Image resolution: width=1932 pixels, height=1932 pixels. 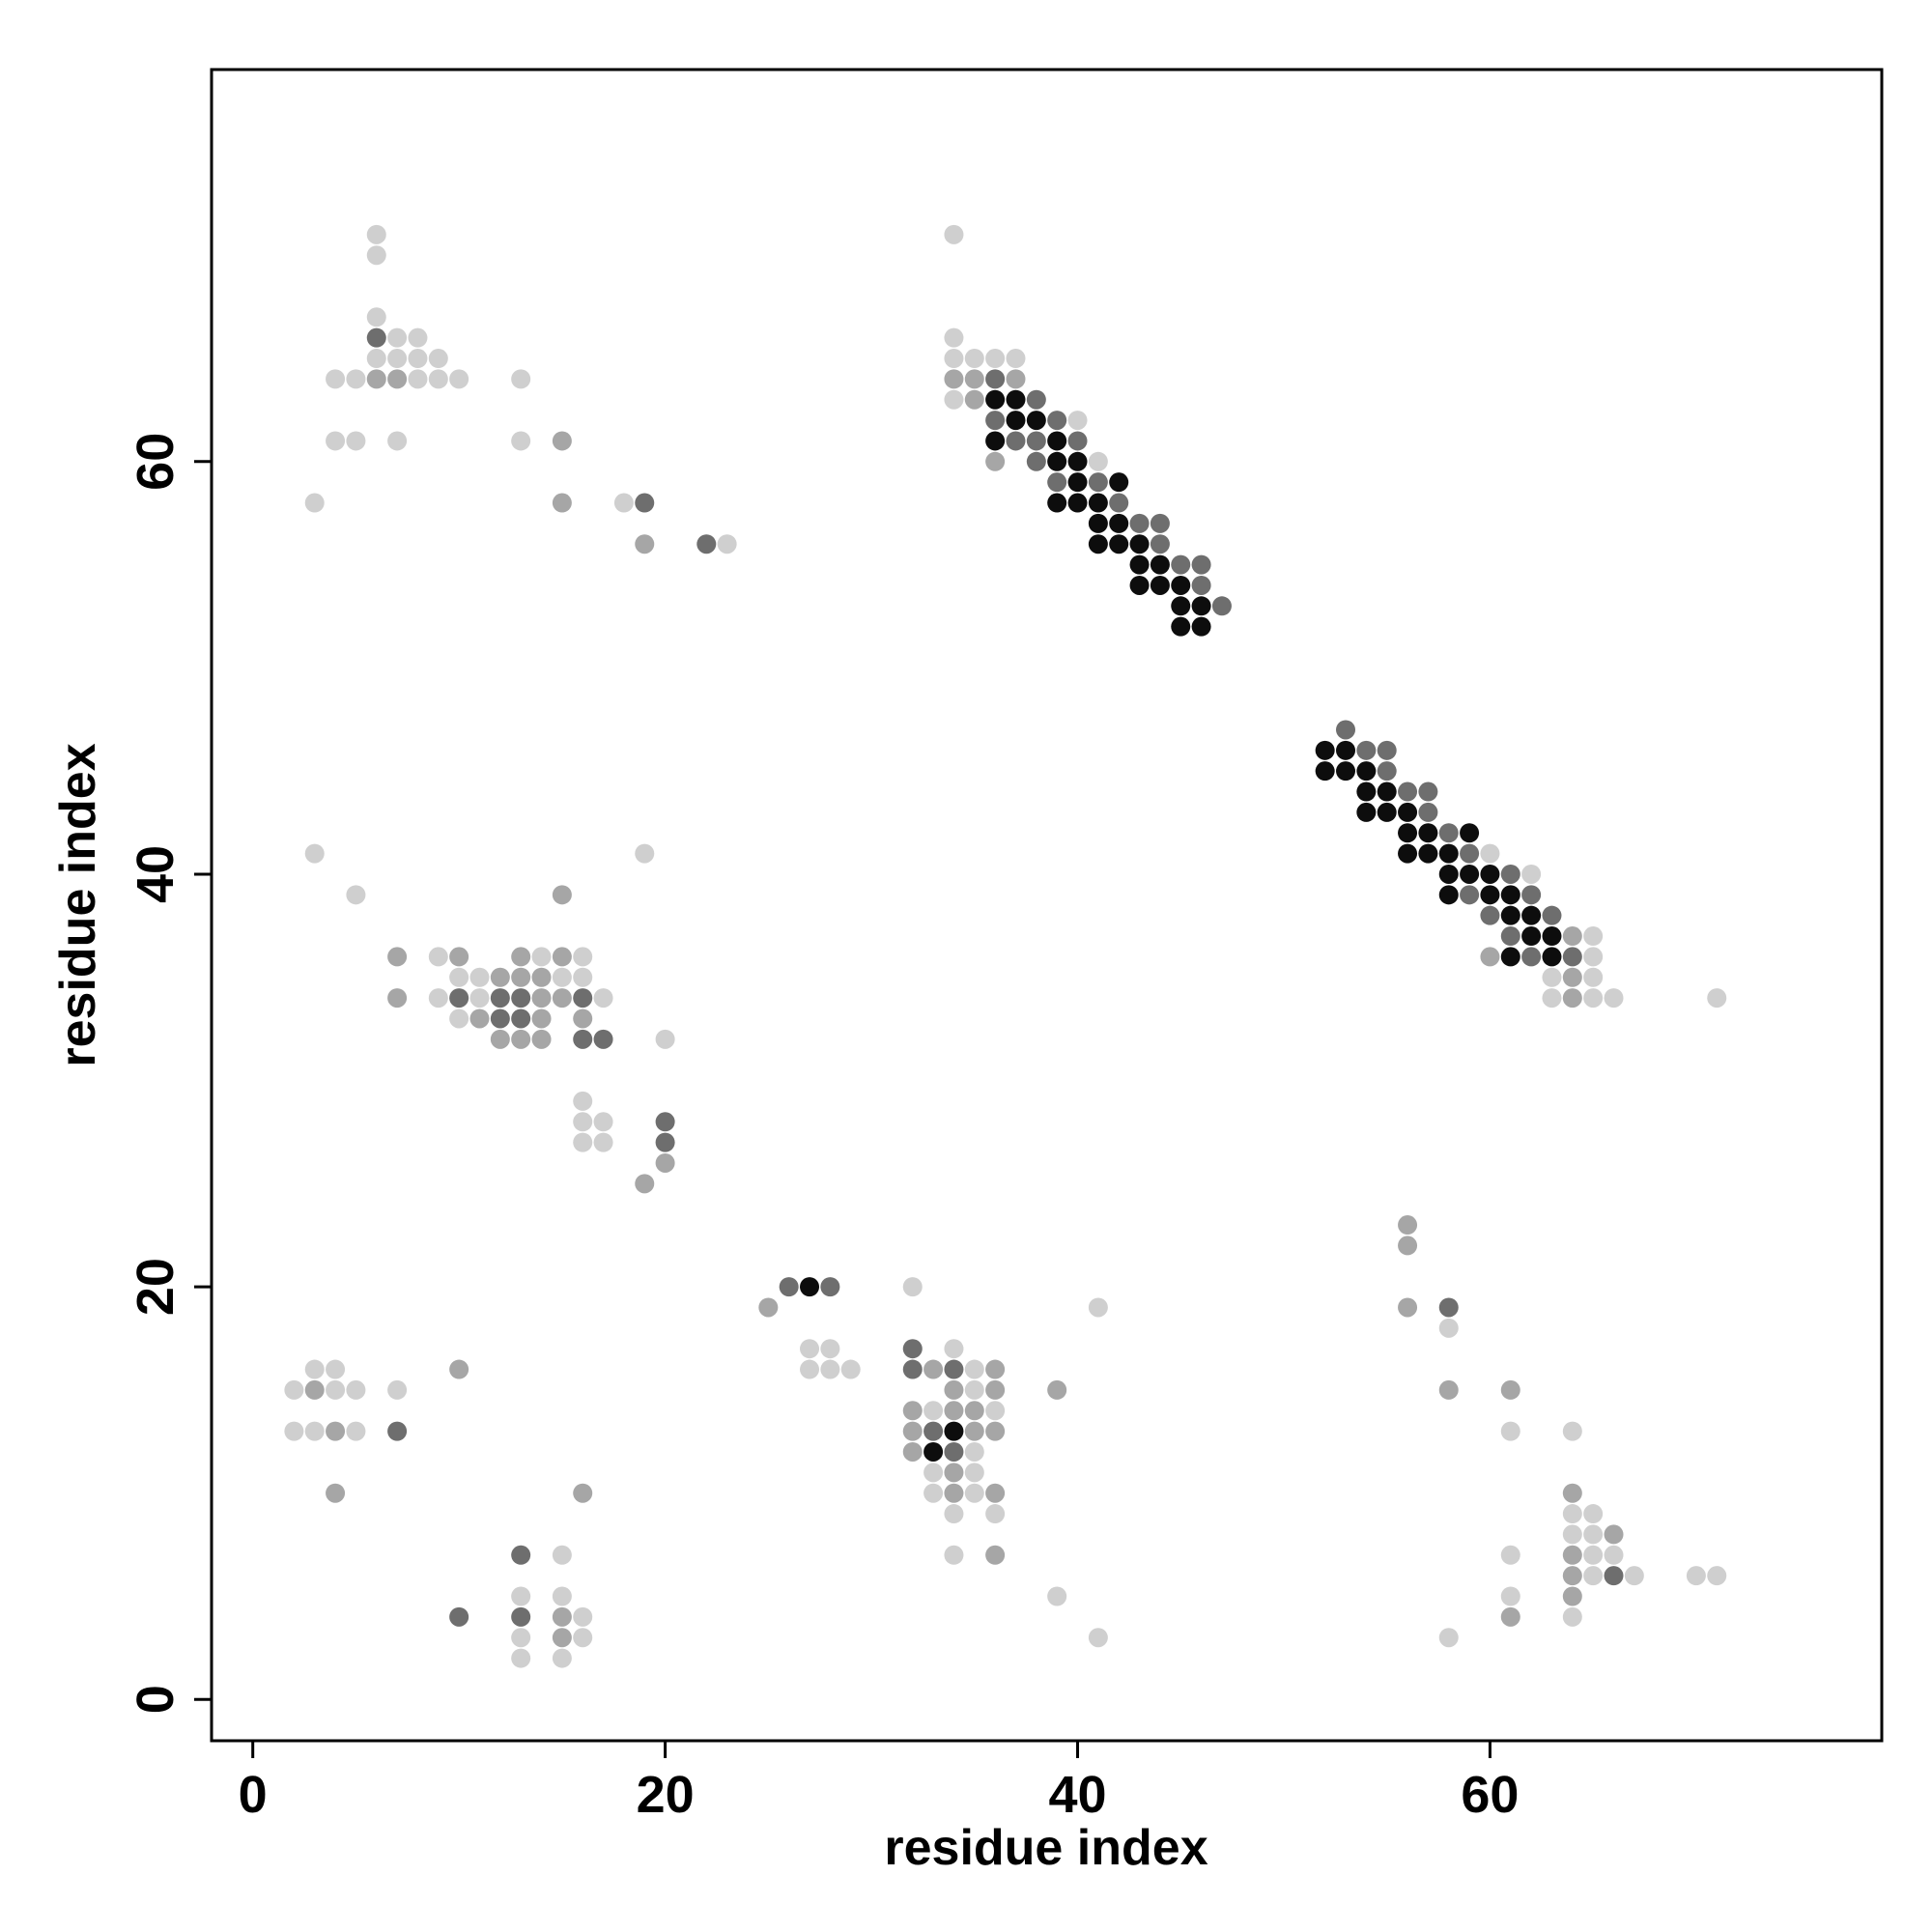 What do you see at coordinates (156, 1699) in the screenshot?
I see `y-tick-label: 0` at bounding box center [156, 1699].